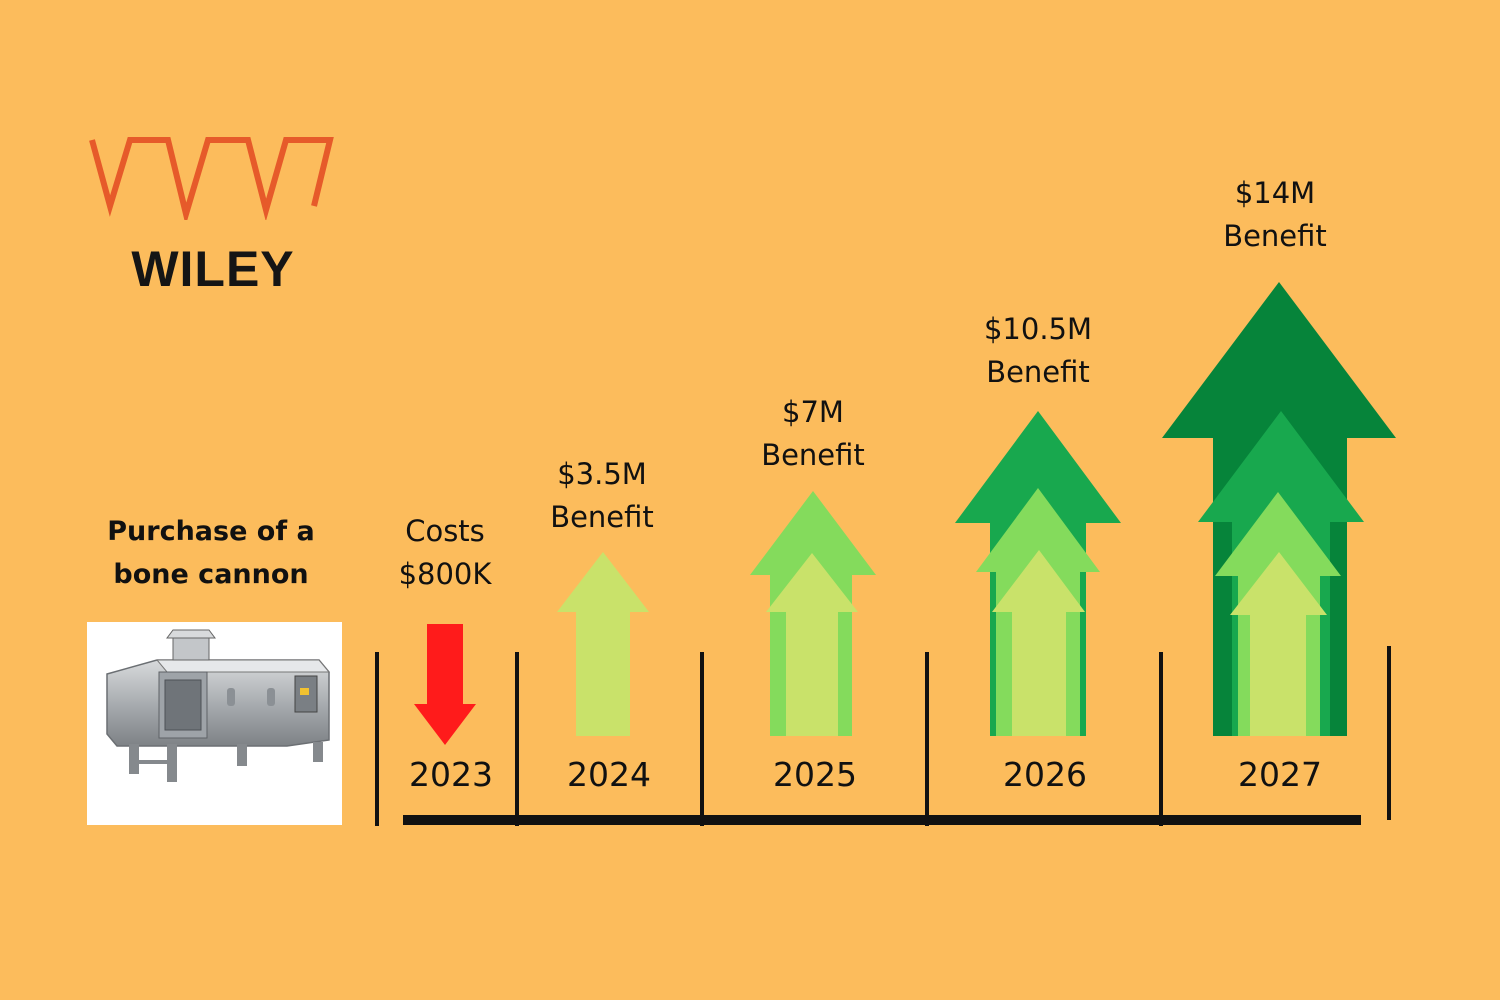  What do you see at coordinates (602, 474) in the screenshot?
I see `value-label-2024-line1: $3.5M` at bounding box center [602, 474].